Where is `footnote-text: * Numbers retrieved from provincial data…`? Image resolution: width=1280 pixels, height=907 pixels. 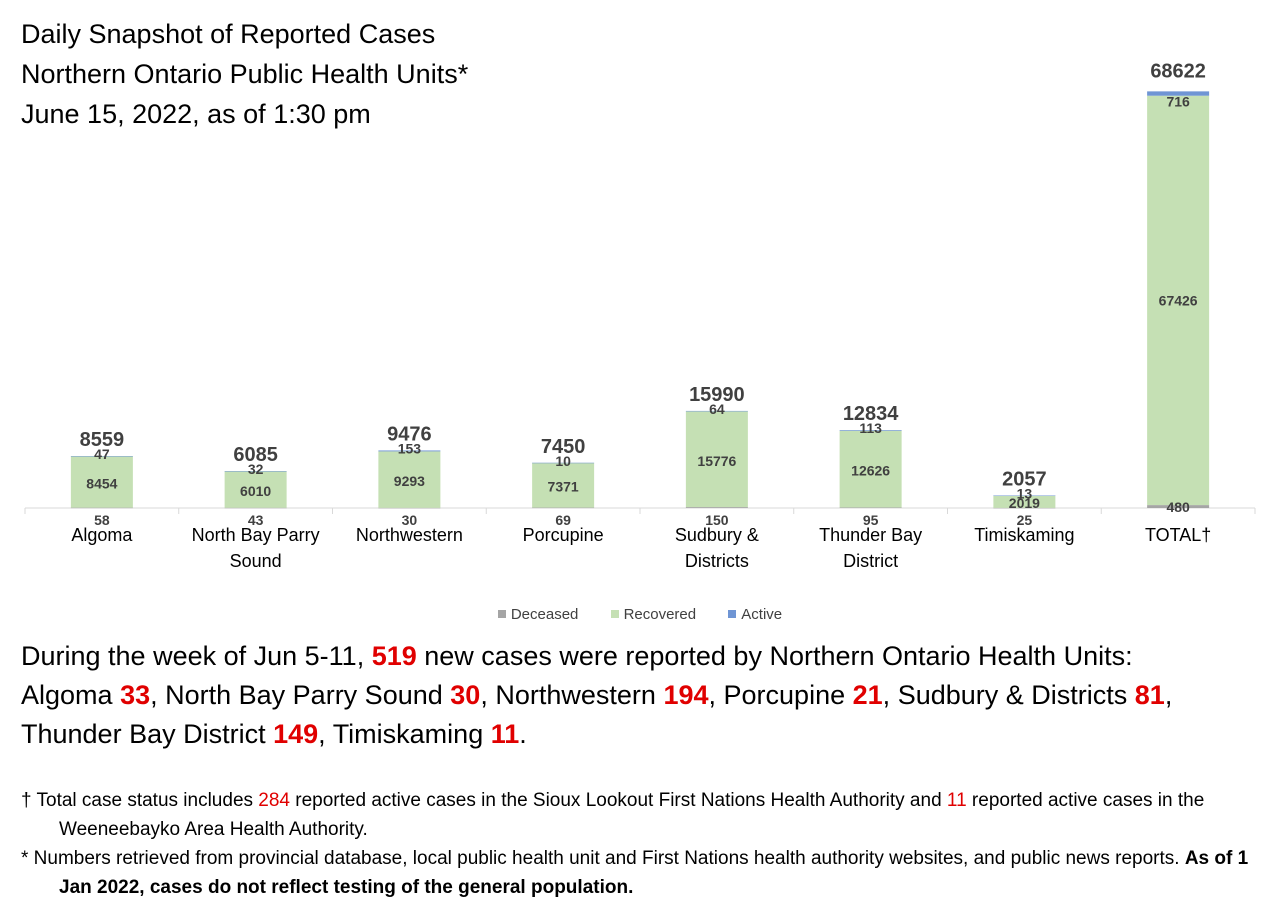
footnote-text: * Numbers retrieved from provincial data… is located at coordinates (603, 858).